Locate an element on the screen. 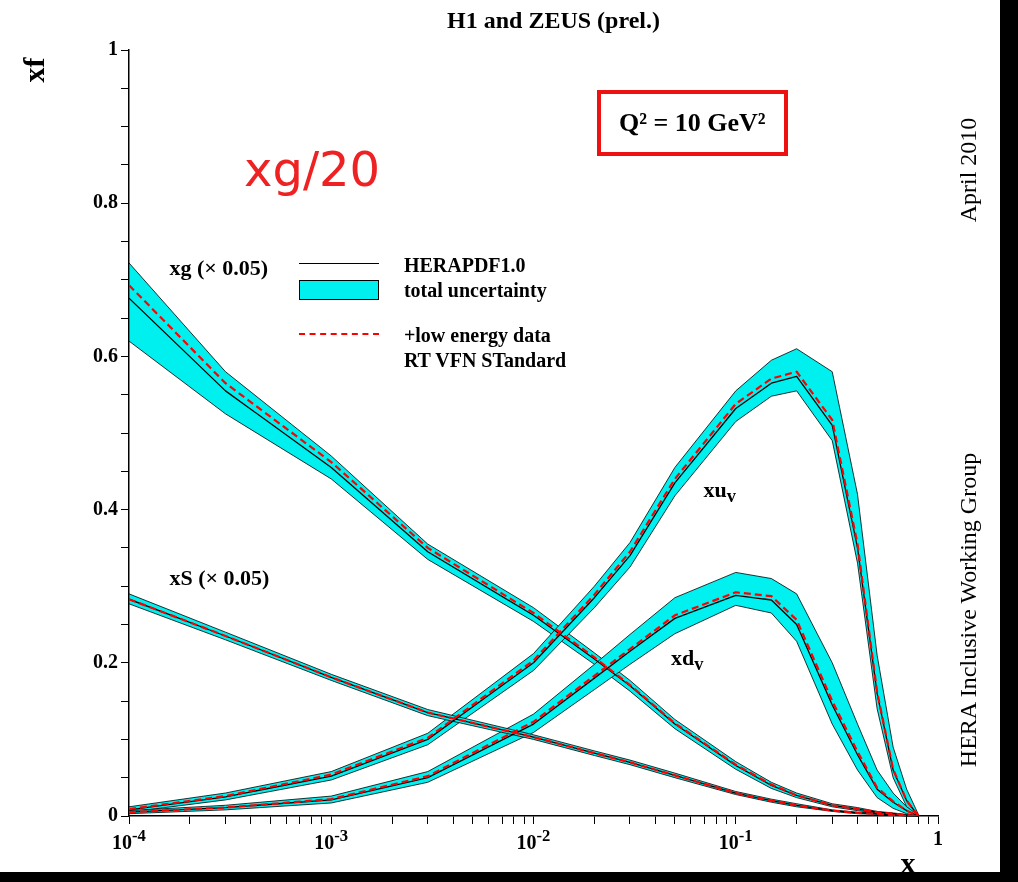 This screenshot has height=882, width=1018. text: HERA Inclusive Working Group is located at coordinates (968, 610).